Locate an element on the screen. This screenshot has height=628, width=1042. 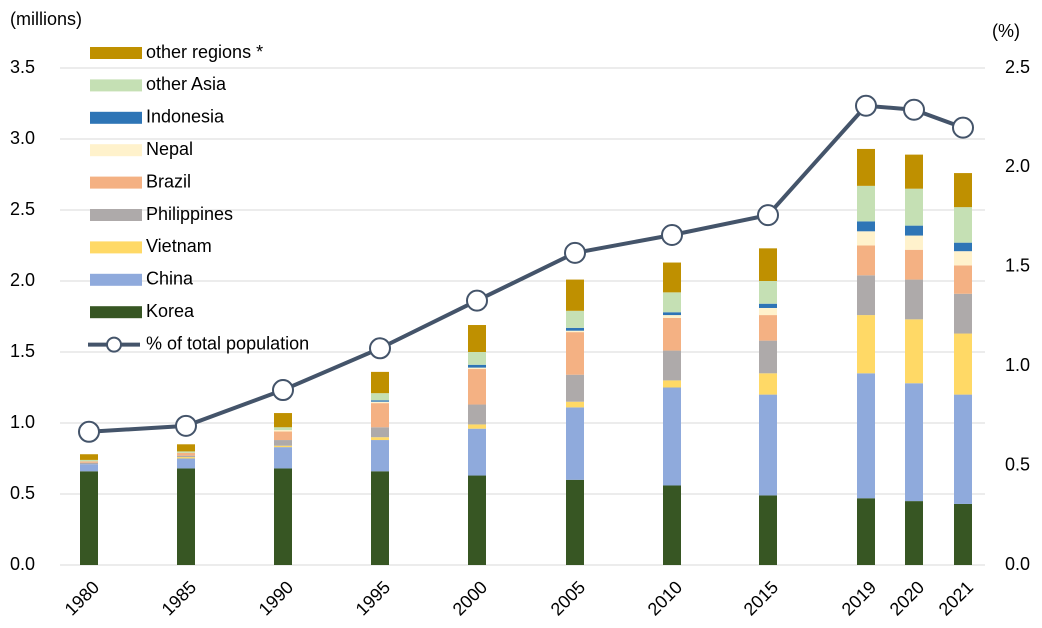
y-tick-label: 2.5 is located at coordinates (22, 209).